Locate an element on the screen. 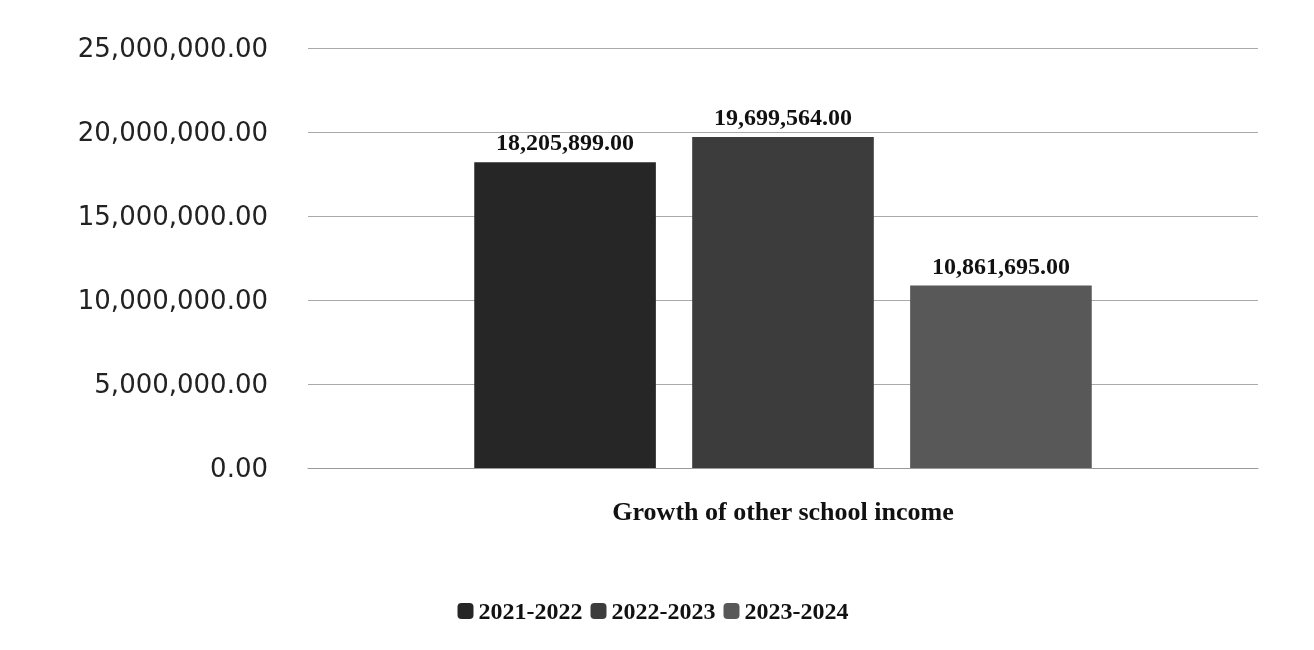 The width and height of the screenshot is (1314, 650). y-tick-label: 15,000,000.00 is located at coordinates (172, 216).